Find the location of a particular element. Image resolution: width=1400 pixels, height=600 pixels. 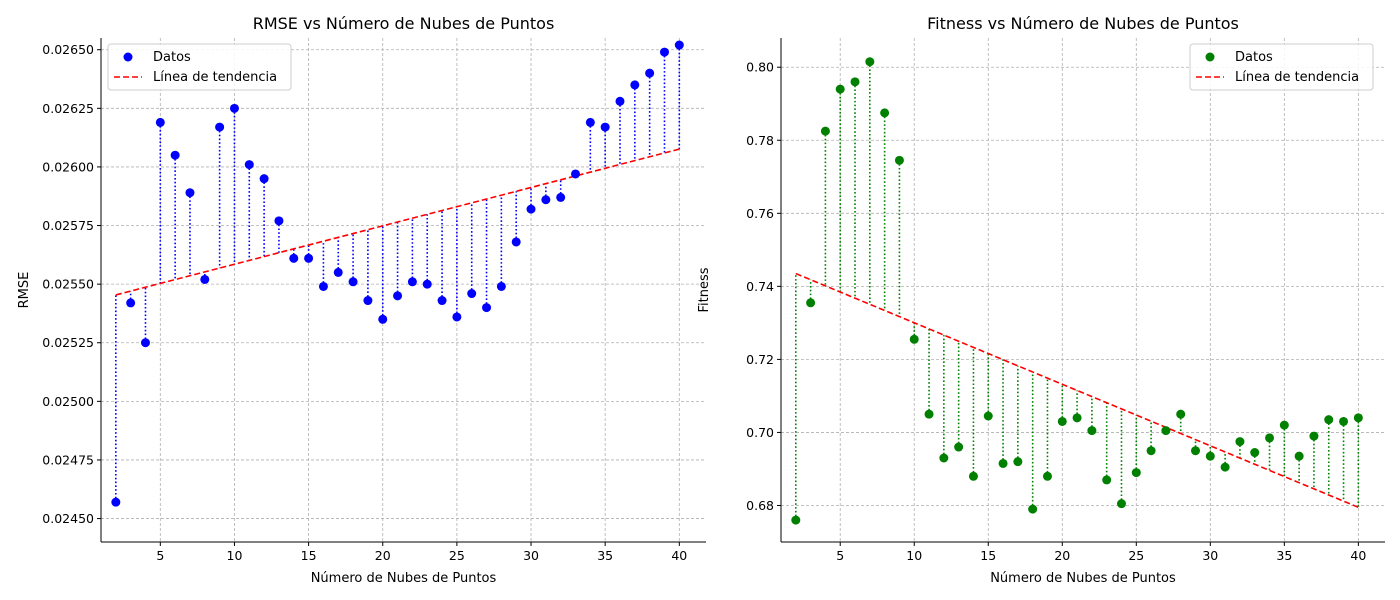

y-tick-label: 0.76 is located at coordinates (760, 213).